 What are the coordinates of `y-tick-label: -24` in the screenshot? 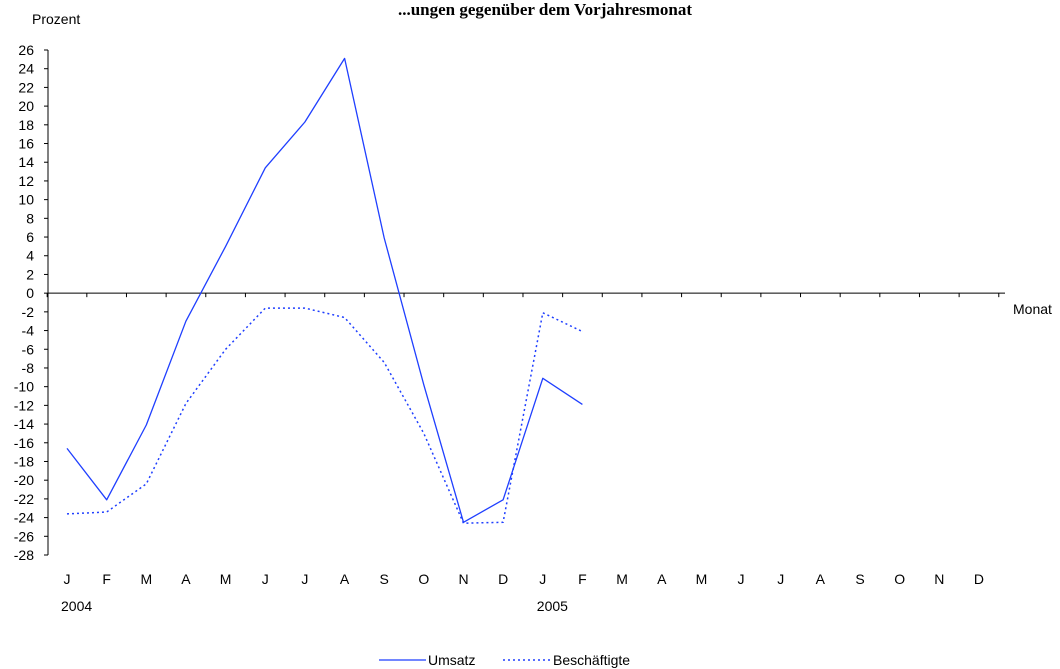 It's located at (24, 518).